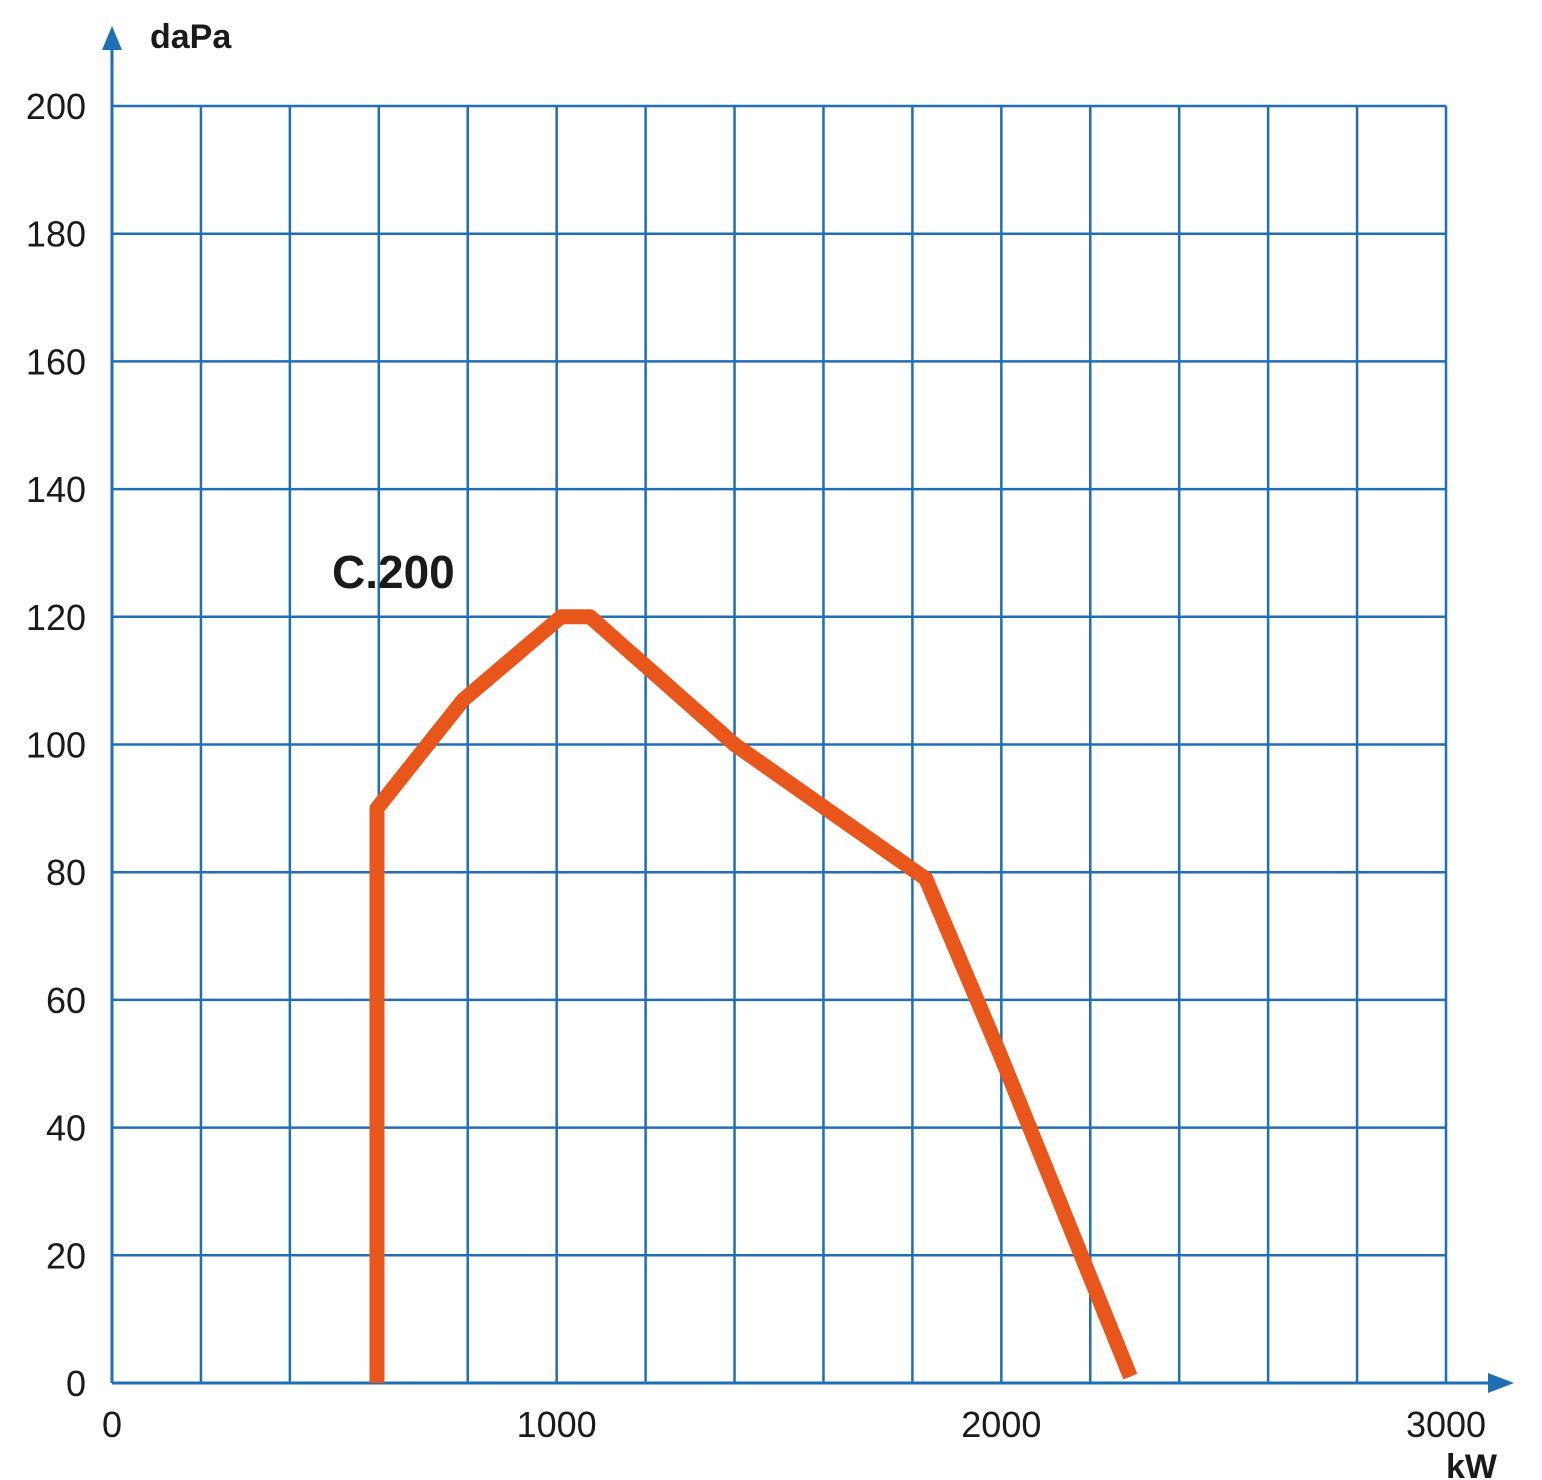 The height and width of the screenshot is (1480, 1542). What do you see at coordinates (191, 37) in the screenshot?
I see `y-axis-unit-label: daPa` at bounding box center [191, 37].